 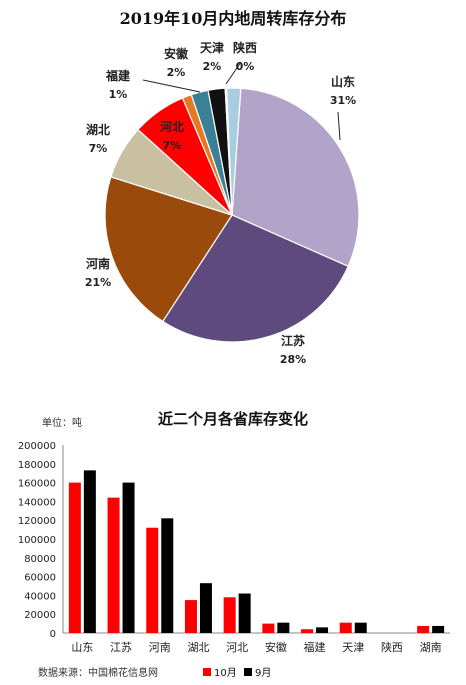 What do you see at coordinates (118, 75) in the screenshot?
I see `pie-label-福建: 福建` at bounding box center [118, 75].